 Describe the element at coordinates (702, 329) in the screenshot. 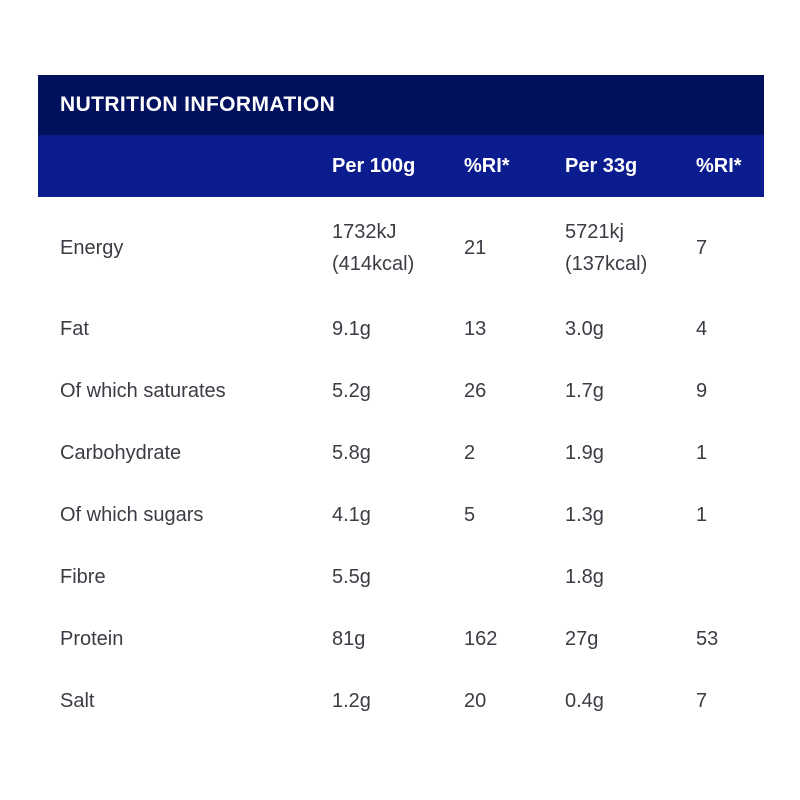

I see `cell-ri-33g: 4` at that location.